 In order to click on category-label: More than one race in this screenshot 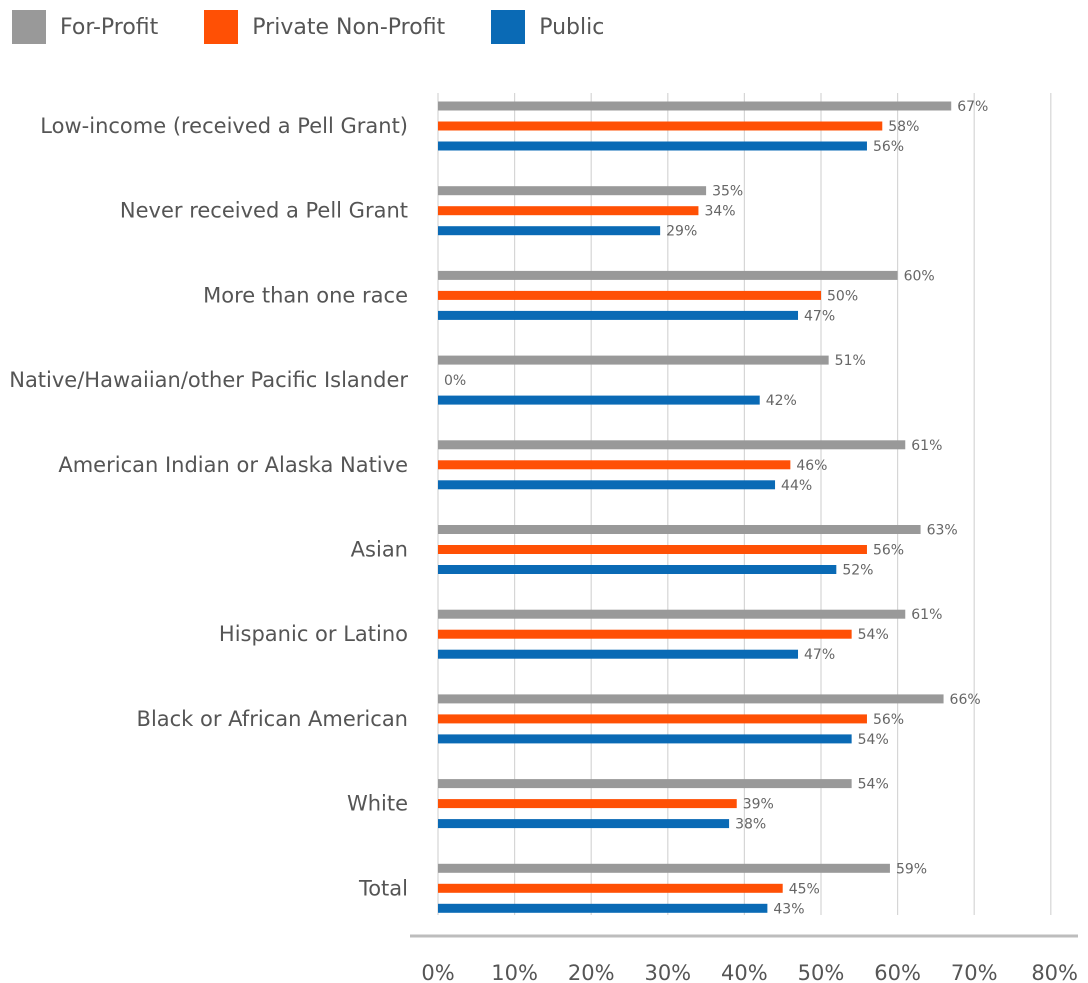, I will do `click(305, 295)`.